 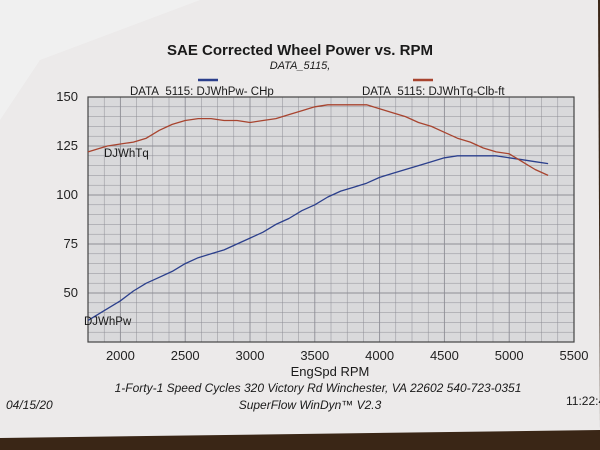 What do you see at coordinates (100, 60) in the screenshot?
I see `paper-glare` at bounding box center [100, 60].